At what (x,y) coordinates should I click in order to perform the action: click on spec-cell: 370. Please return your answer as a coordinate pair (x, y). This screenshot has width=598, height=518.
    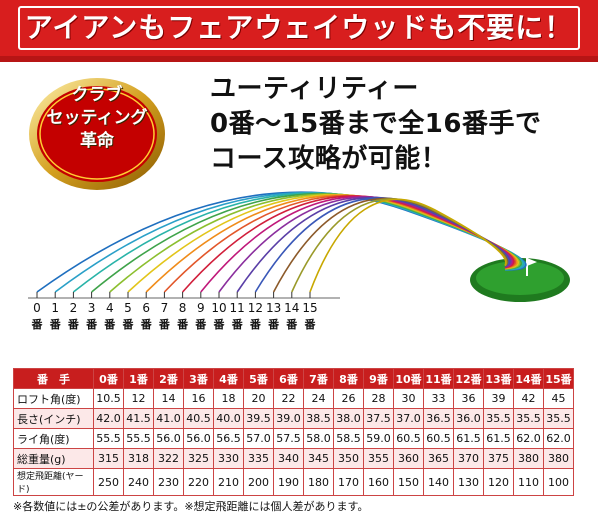
    Looking at the image, I should click on (468, 458).